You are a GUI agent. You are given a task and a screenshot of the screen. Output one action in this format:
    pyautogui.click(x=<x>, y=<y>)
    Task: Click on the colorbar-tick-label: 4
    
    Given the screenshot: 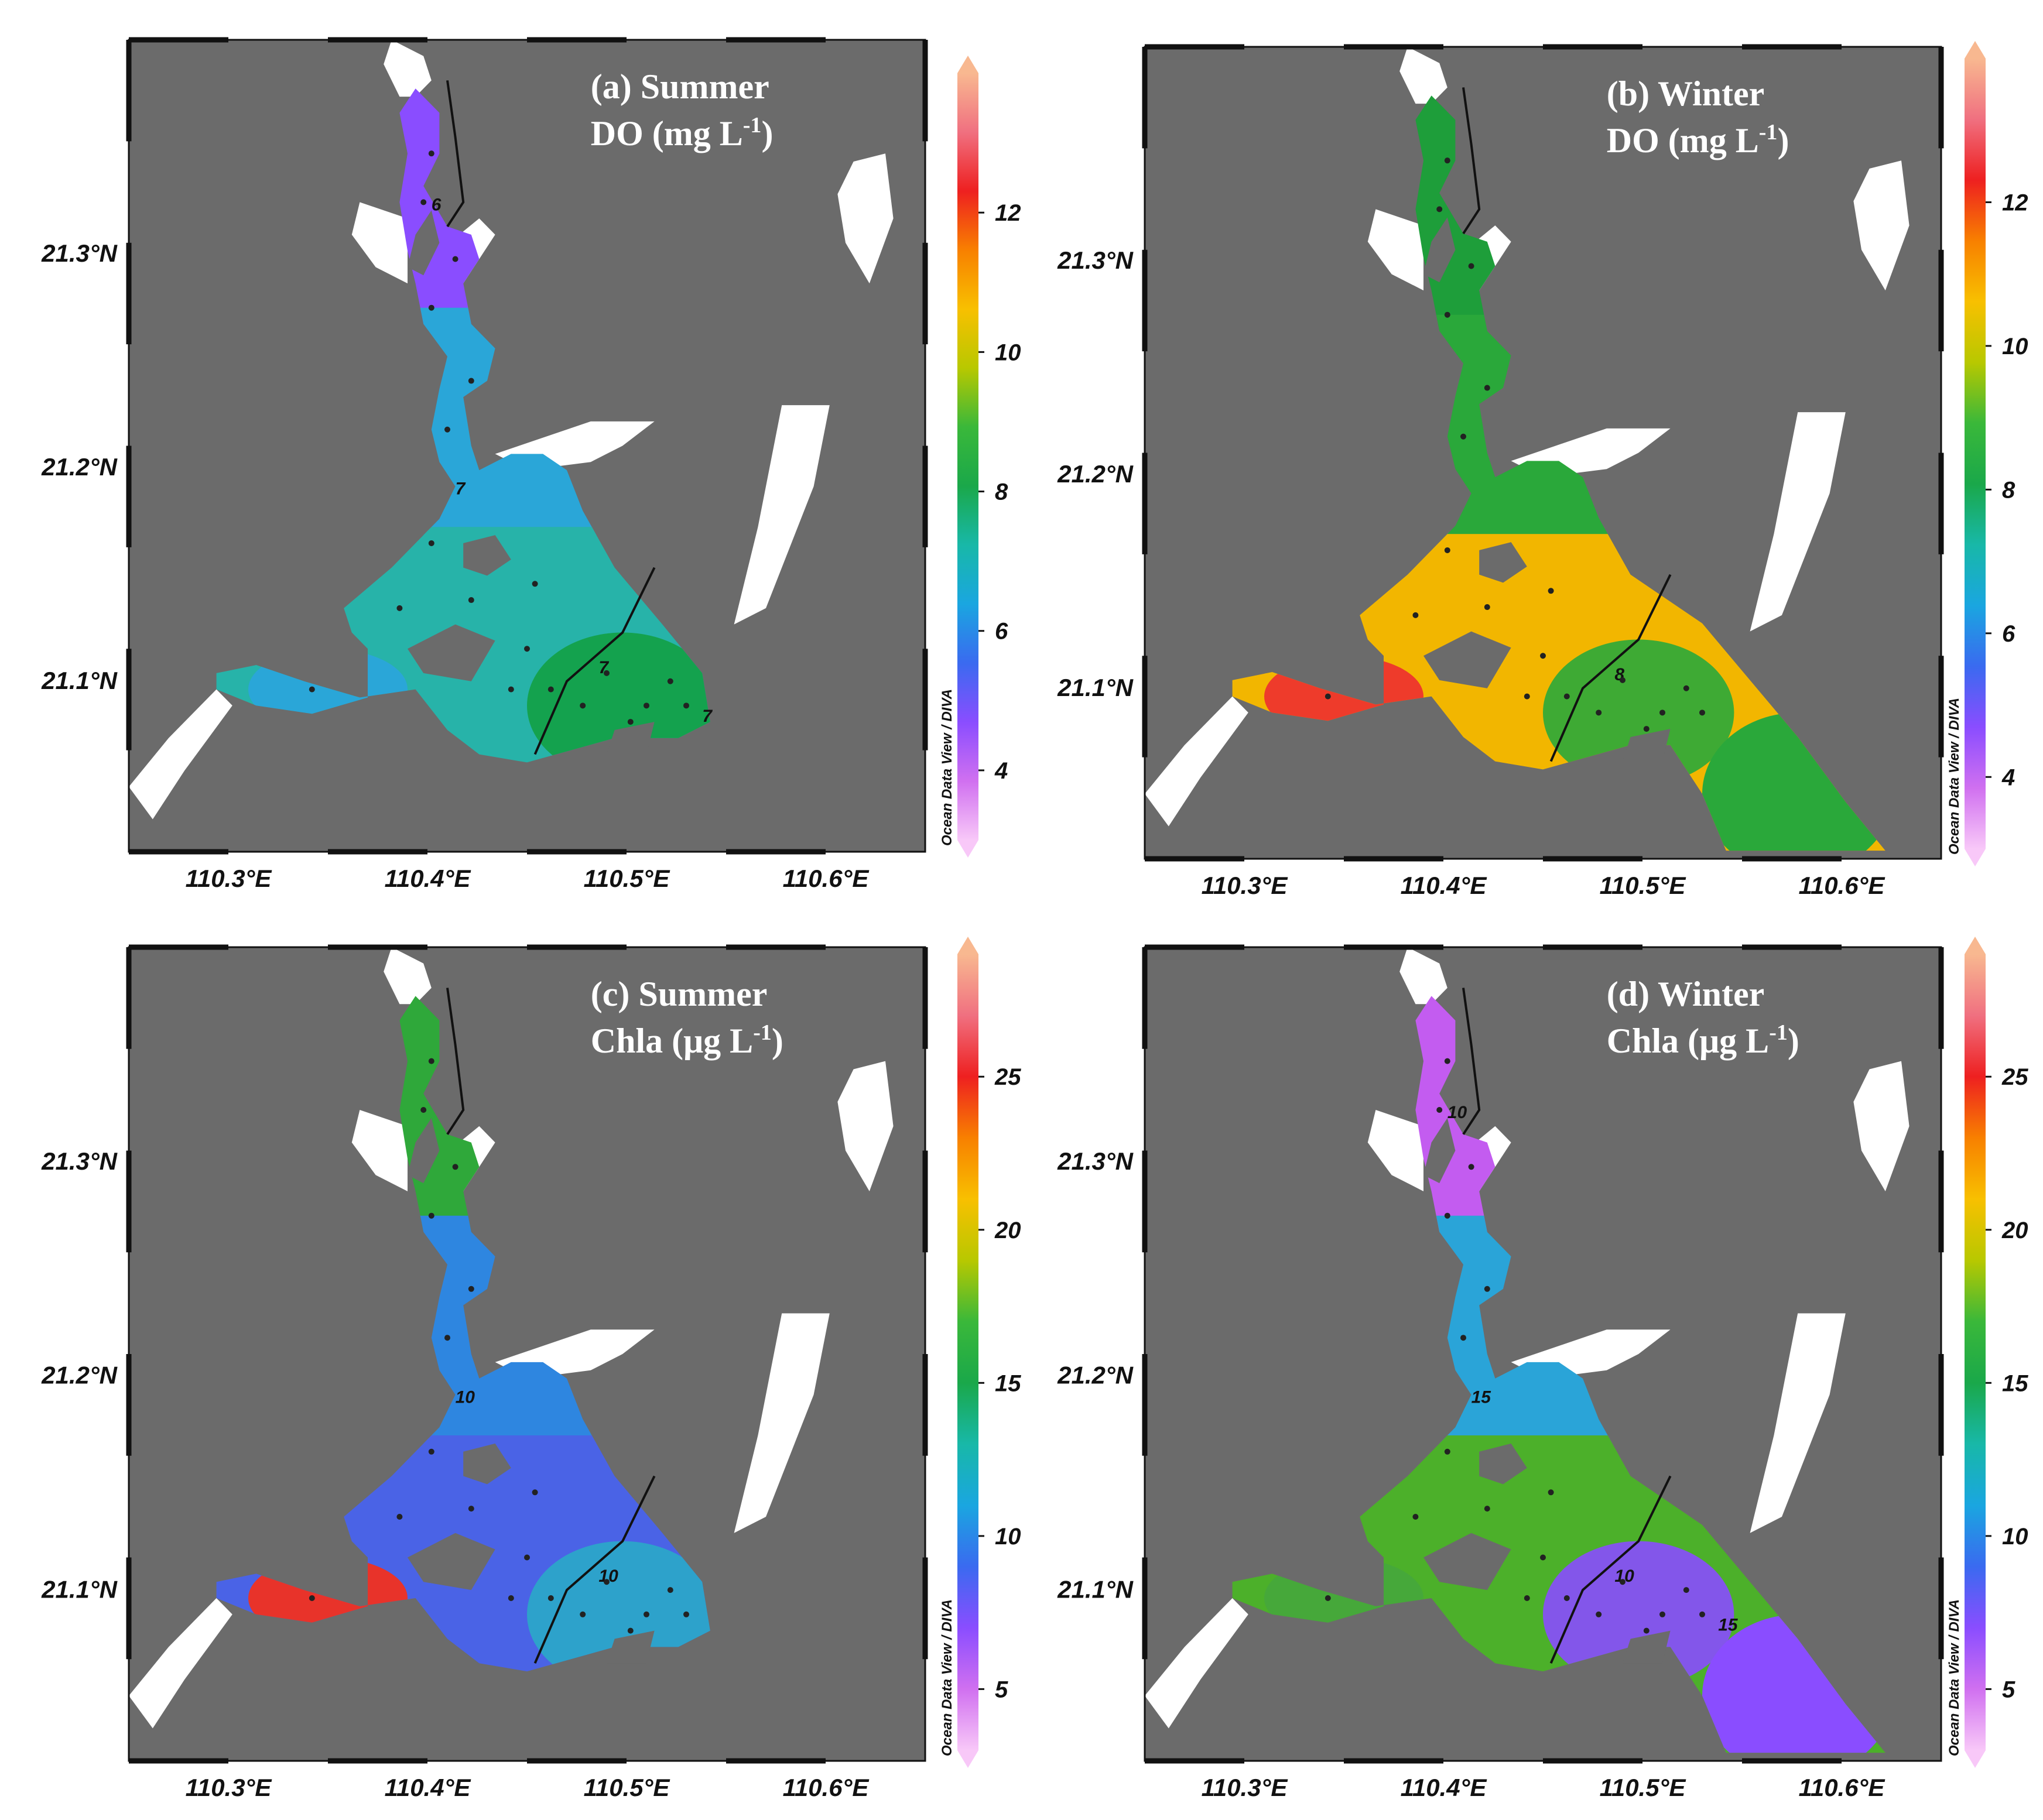 What is the action you would take?
    pyautogui.click(x=2008, y=777)
    